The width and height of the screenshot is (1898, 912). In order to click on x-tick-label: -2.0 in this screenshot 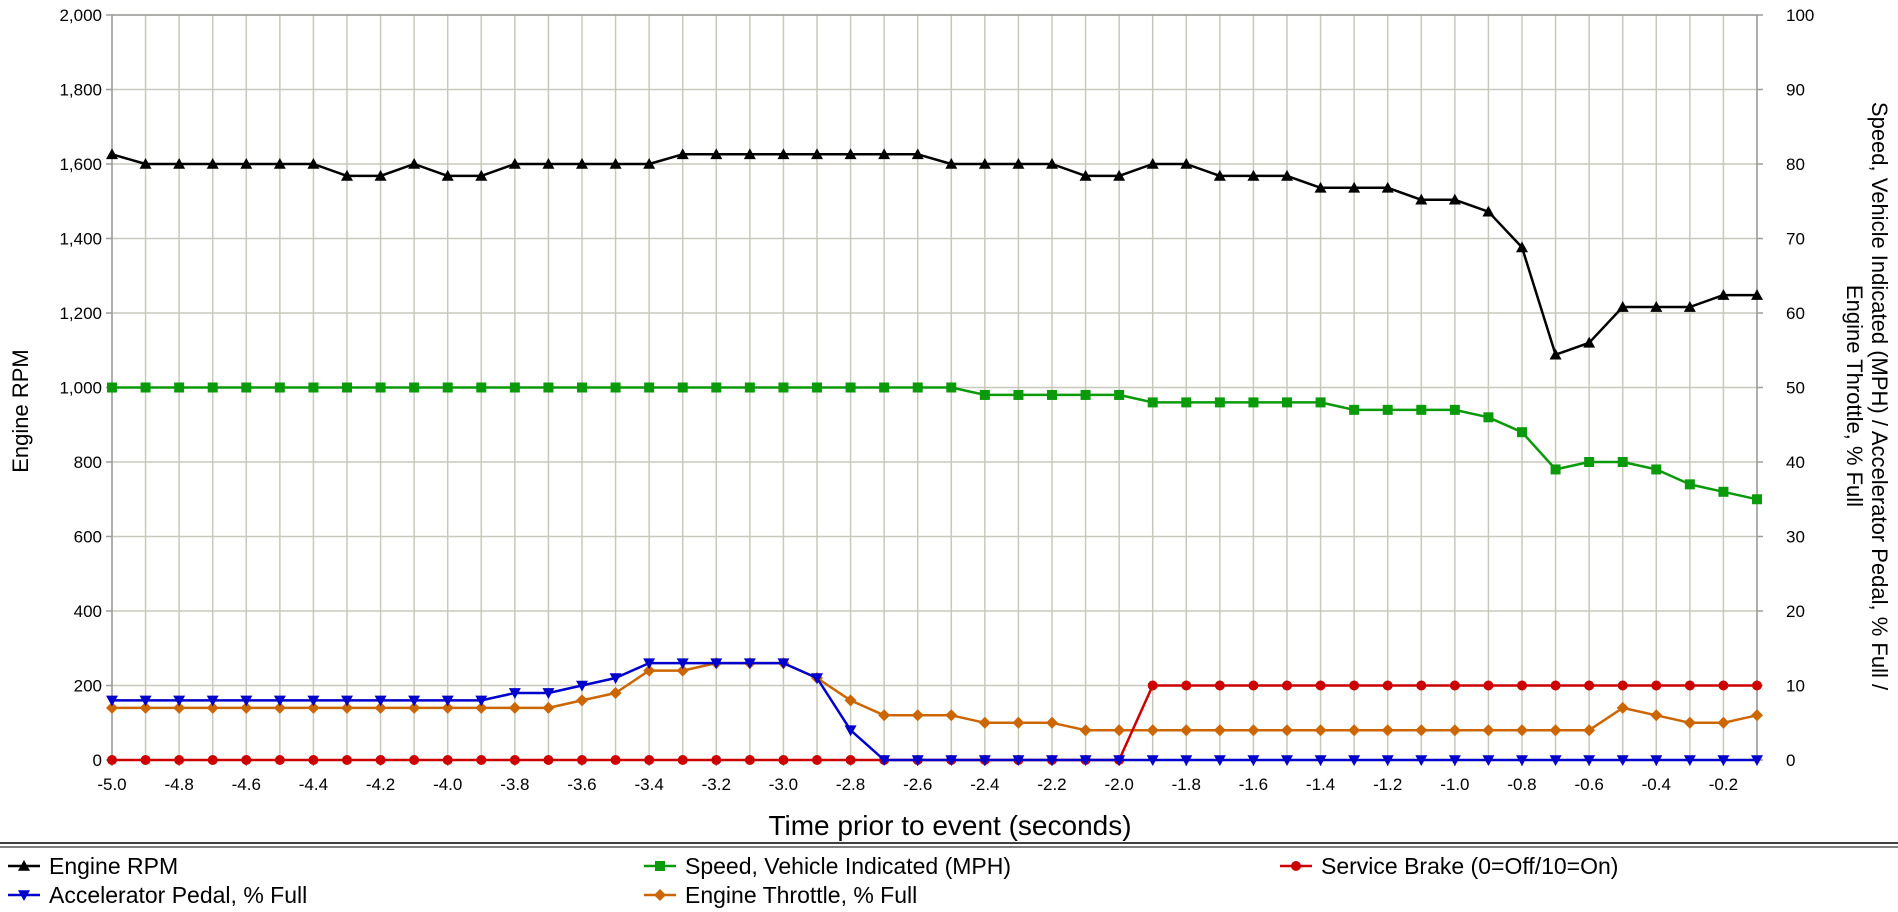, I will do `click(1118, 784)`.